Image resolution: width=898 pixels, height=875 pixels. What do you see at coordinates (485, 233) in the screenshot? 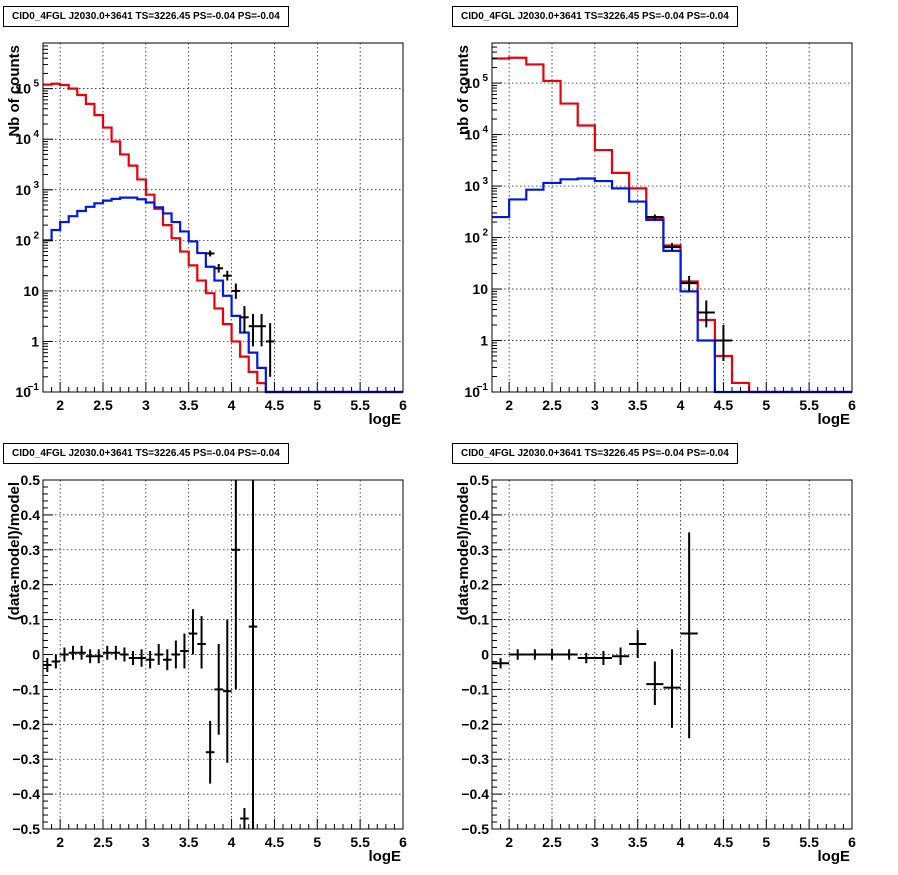
I see `y-tick-exponent: 2` at bounding box center [485, 233].